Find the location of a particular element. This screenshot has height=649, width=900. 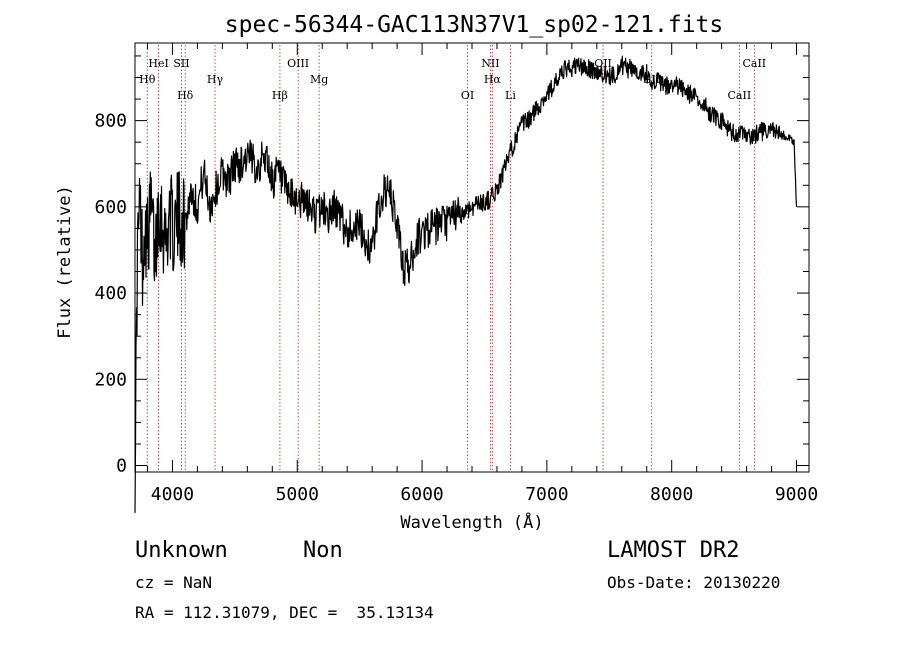

chart-title: spec-56344-GAC113N37V1_sp02-121.fits is located at coordinates (474, 25).